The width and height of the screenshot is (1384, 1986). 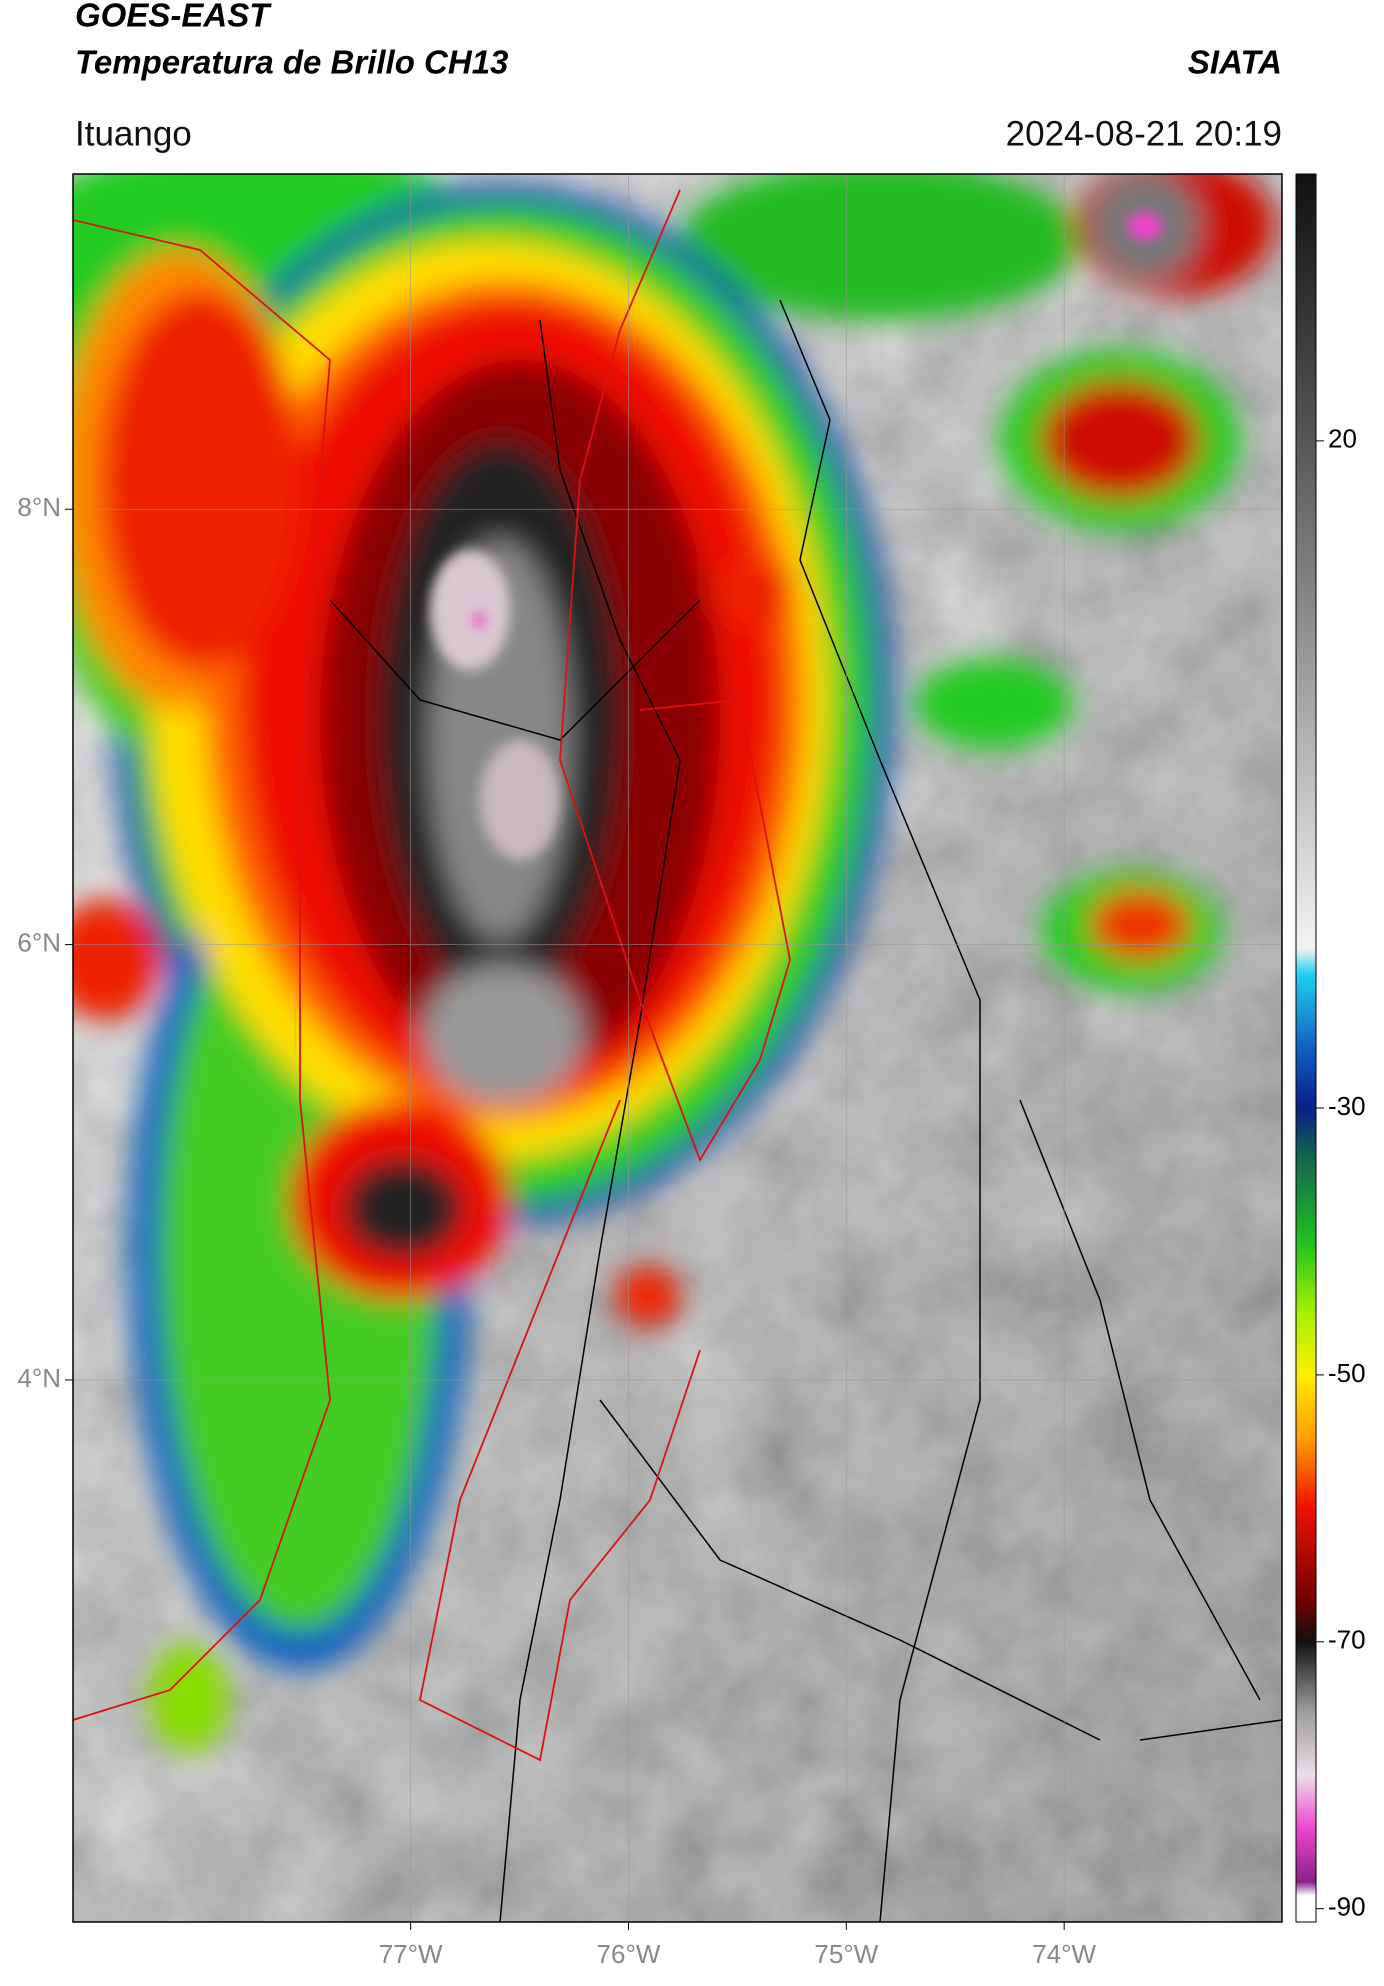 What do you see at coordinates (1347, 1640) in the screenshot?
I see `colorbar-tick-label: -70` at bounding box center [1347, 1640].